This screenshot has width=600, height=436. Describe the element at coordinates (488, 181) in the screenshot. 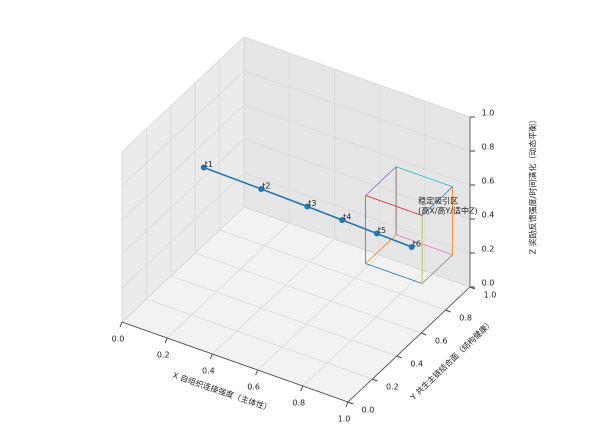

I see `z-tick-label: 0.6` at that location.